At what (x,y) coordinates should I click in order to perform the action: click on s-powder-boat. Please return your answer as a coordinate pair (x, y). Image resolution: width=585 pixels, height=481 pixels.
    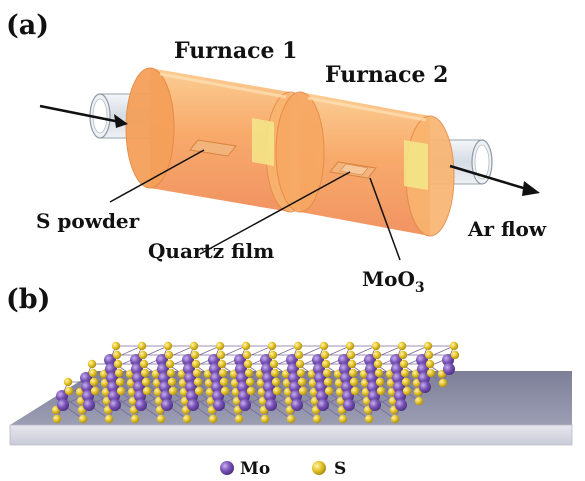
    Looking at the image, I should click on (213, 148).